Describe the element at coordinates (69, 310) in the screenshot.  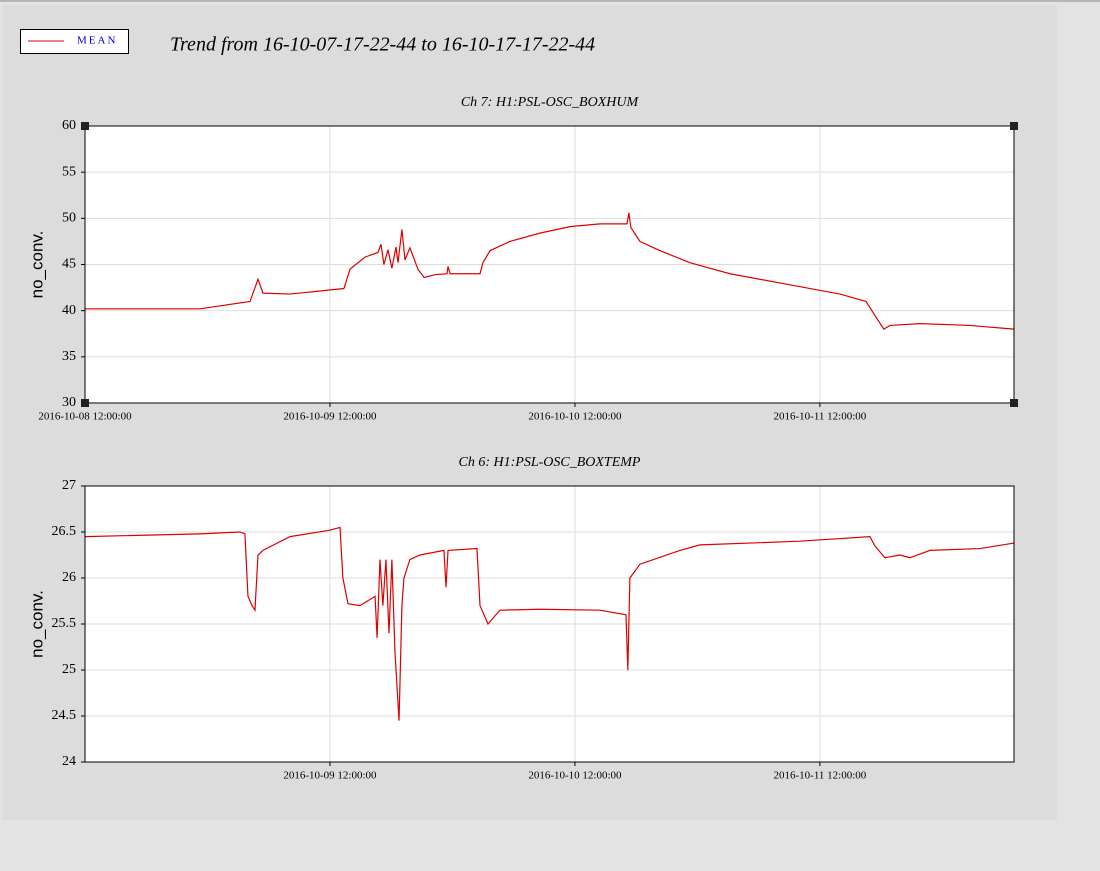
I see `y-tick-label: 40` at that location.